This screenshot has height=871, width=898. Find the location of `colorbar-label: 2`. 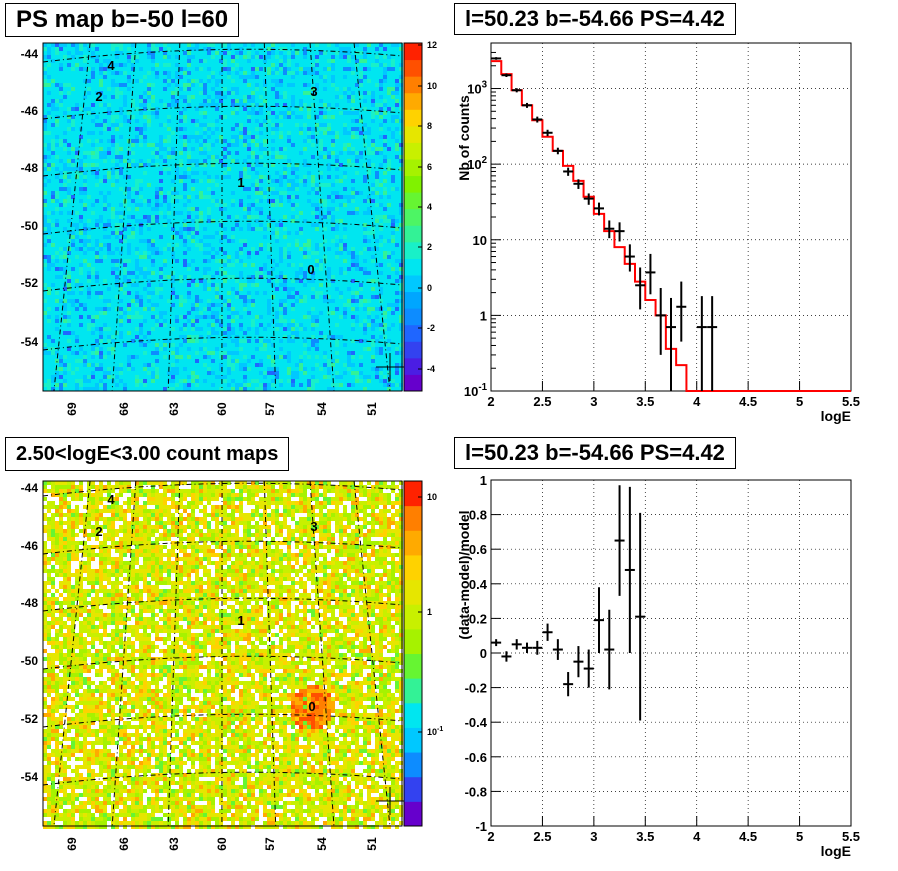

colorbar-label: 2 is located at coordinates (429, 247).